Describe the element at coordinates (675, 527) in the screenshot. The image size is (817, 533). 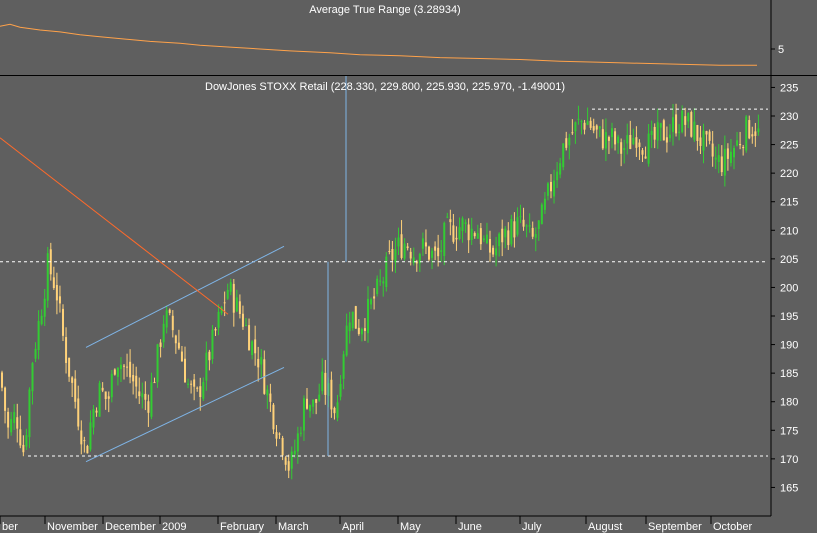
I see `month-tick-label: September` at that location.